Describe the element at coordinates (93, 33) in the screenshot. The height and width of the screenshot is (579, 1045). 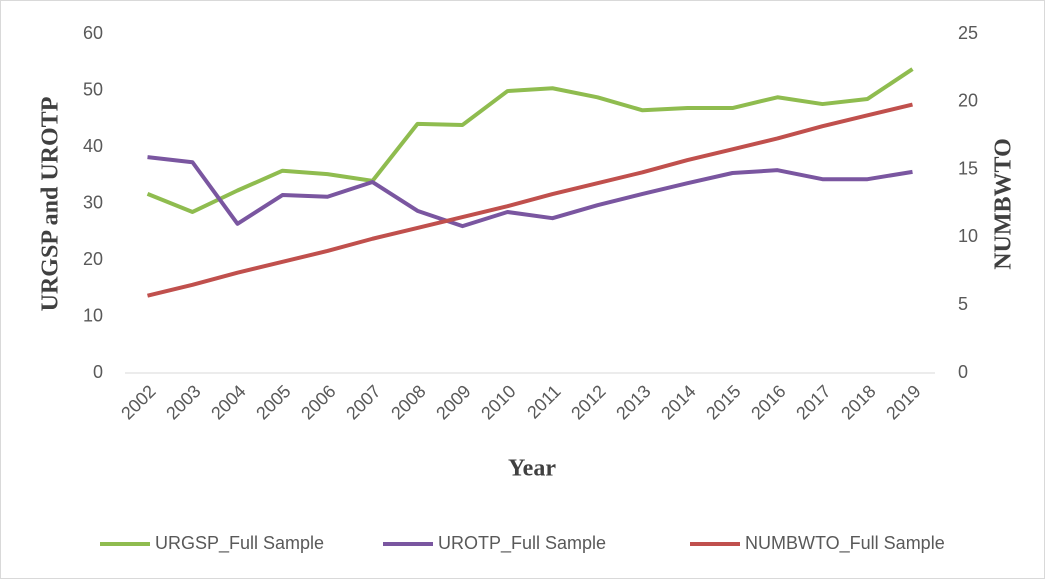
I see `y-tick-label: 60` at that location.